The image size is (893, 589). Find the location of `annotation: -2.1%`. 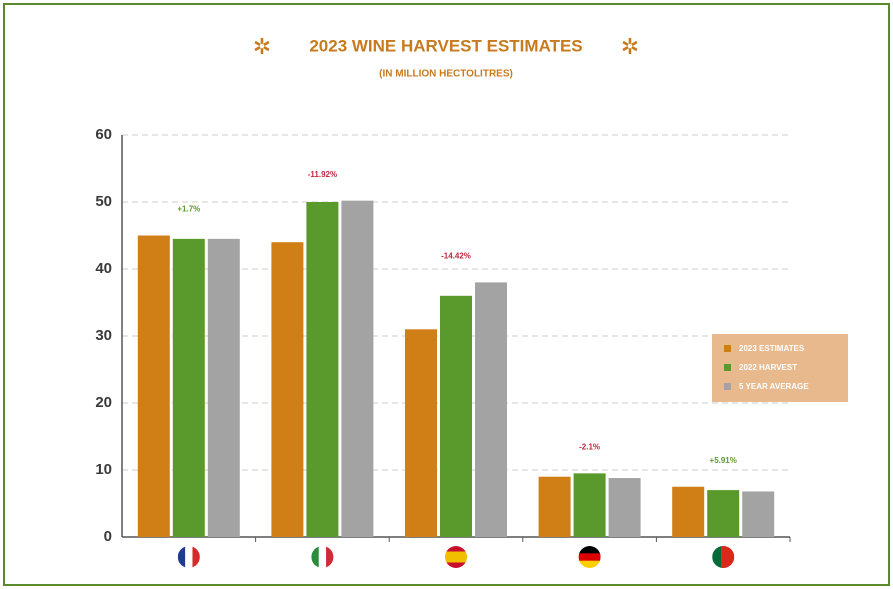

annotation: -2.1% is located at coordinates (589, 446).